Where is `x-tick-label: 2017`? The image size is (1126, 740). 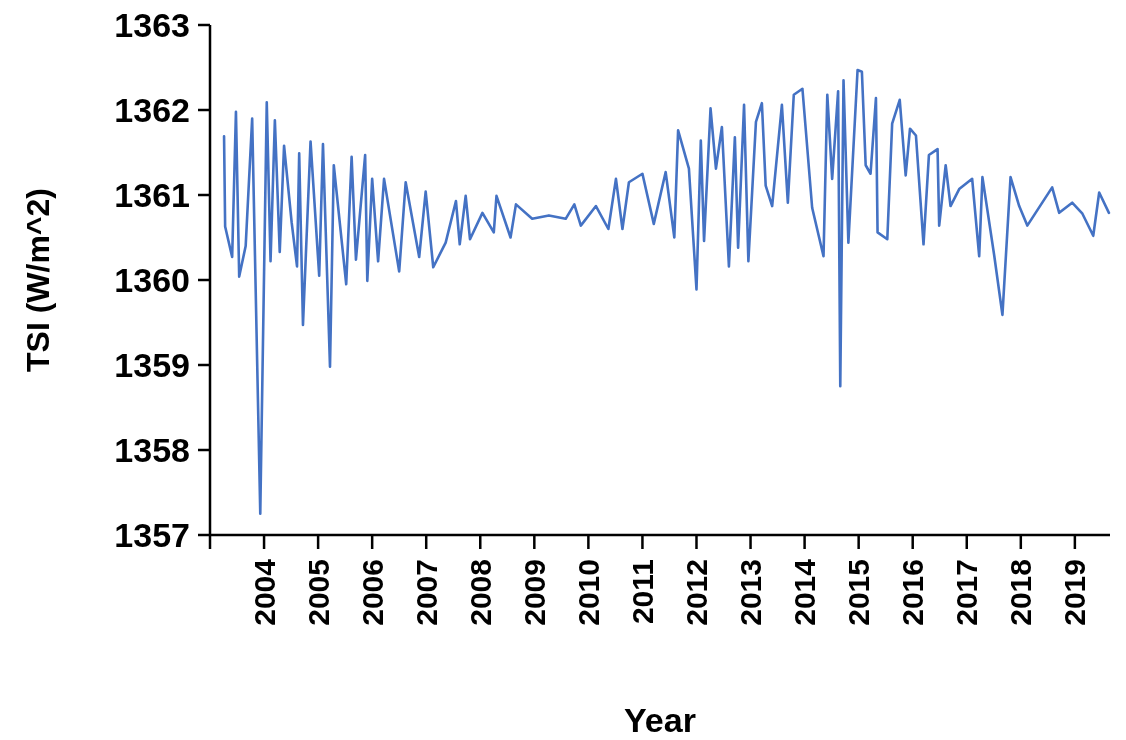 x-tick-label: 2017 is located at coordinates (967, 592).